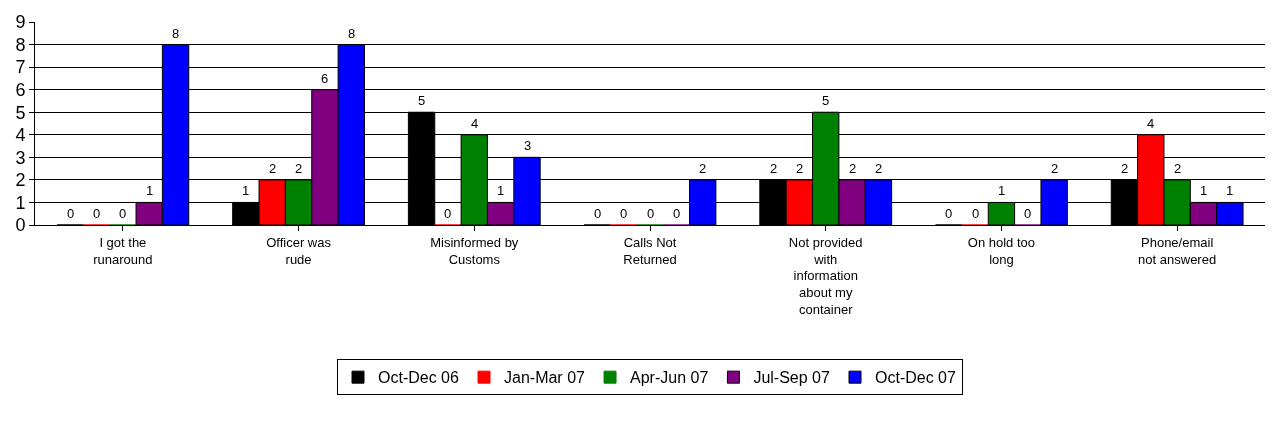 This screenshot has width=1277, height=425. What do you see at coordinates (20, 202) in the screenshot?
I see `y-tick-label: 1` at bounding box center [20, 202].